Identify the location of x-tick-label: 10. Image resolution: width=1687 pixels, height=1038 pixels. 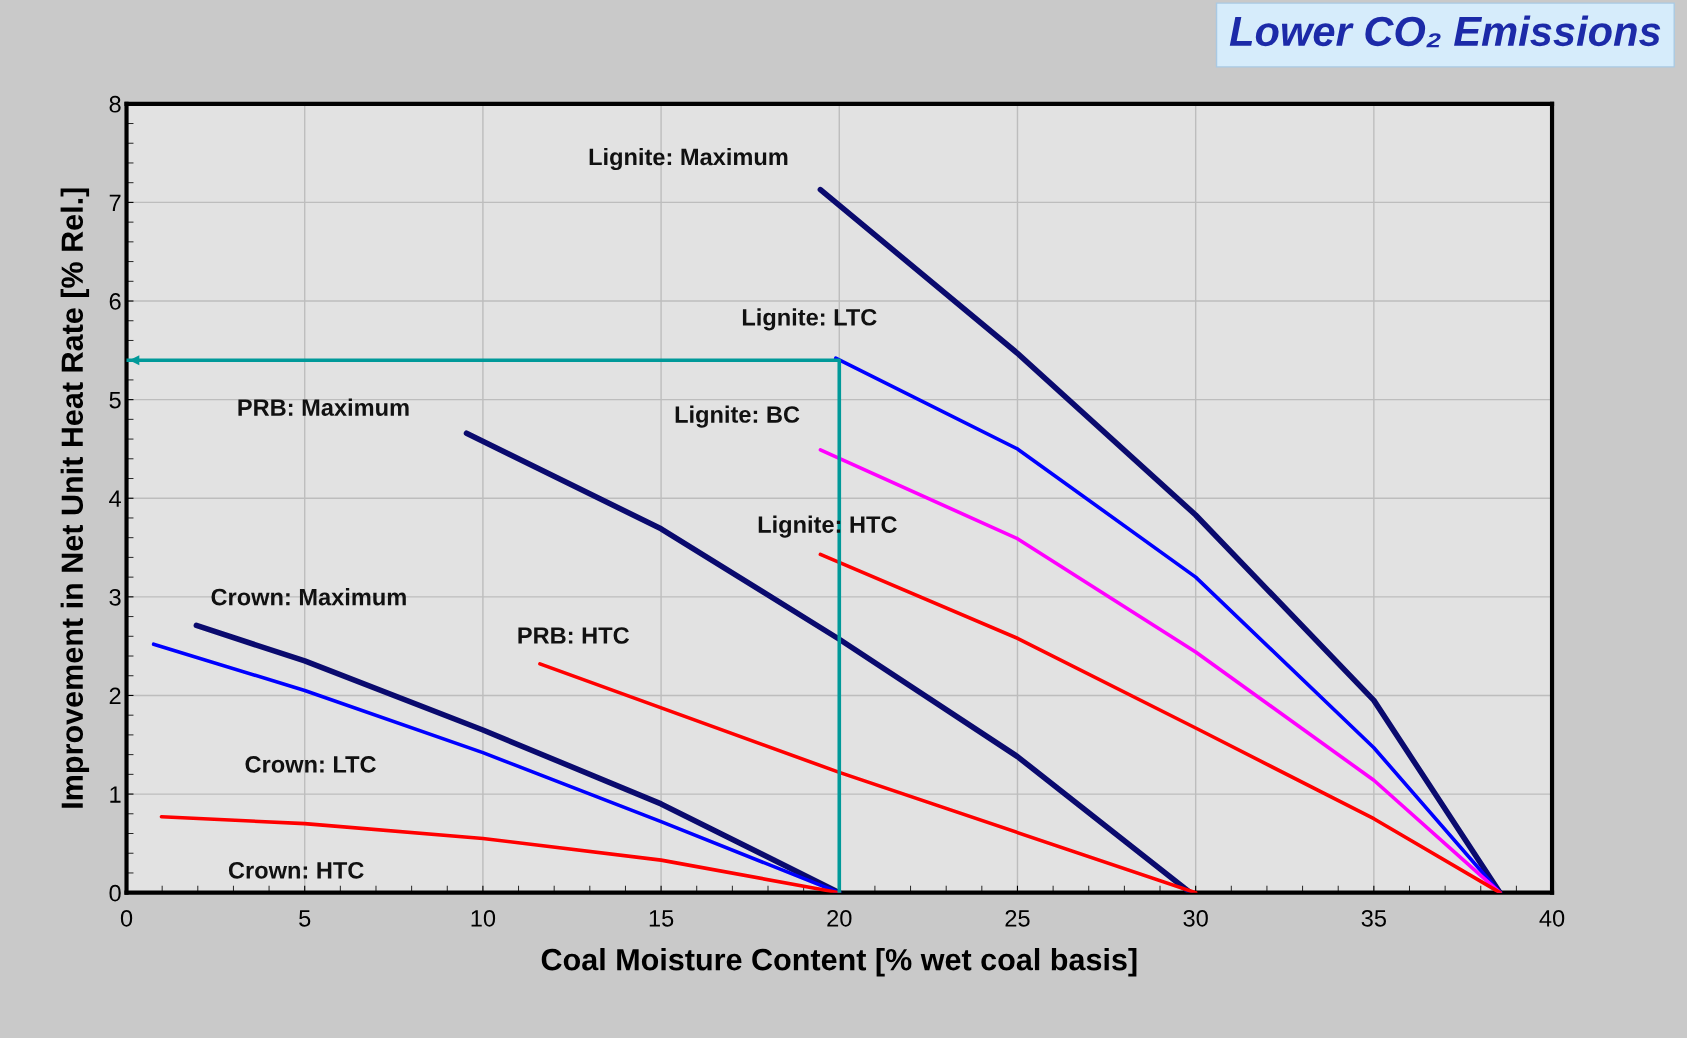
(483, 918).